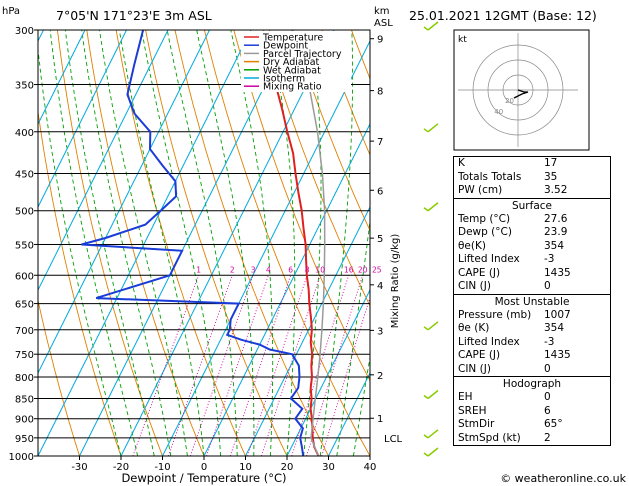 Image resolution: width=629 pixels, height=486 pixels. What do you see at coordinates (380, 191) in the screenshot?
I see `height-tick-label: 6` at bounding box center [380, 191].